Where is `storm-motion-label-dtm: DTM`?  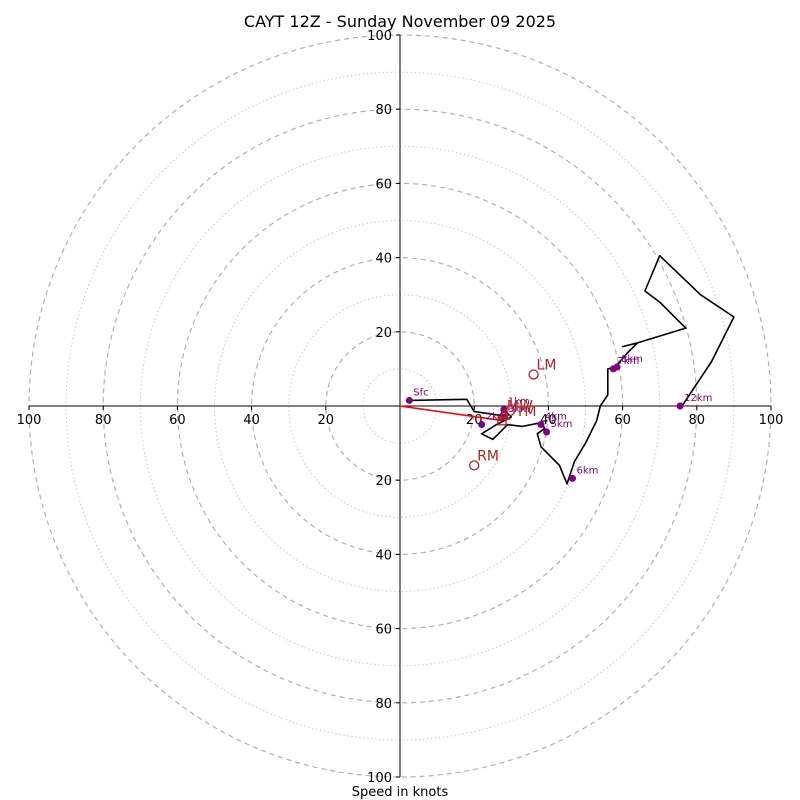
storm-motion-label-dtm: DTM is located at coordinates (520, 412).